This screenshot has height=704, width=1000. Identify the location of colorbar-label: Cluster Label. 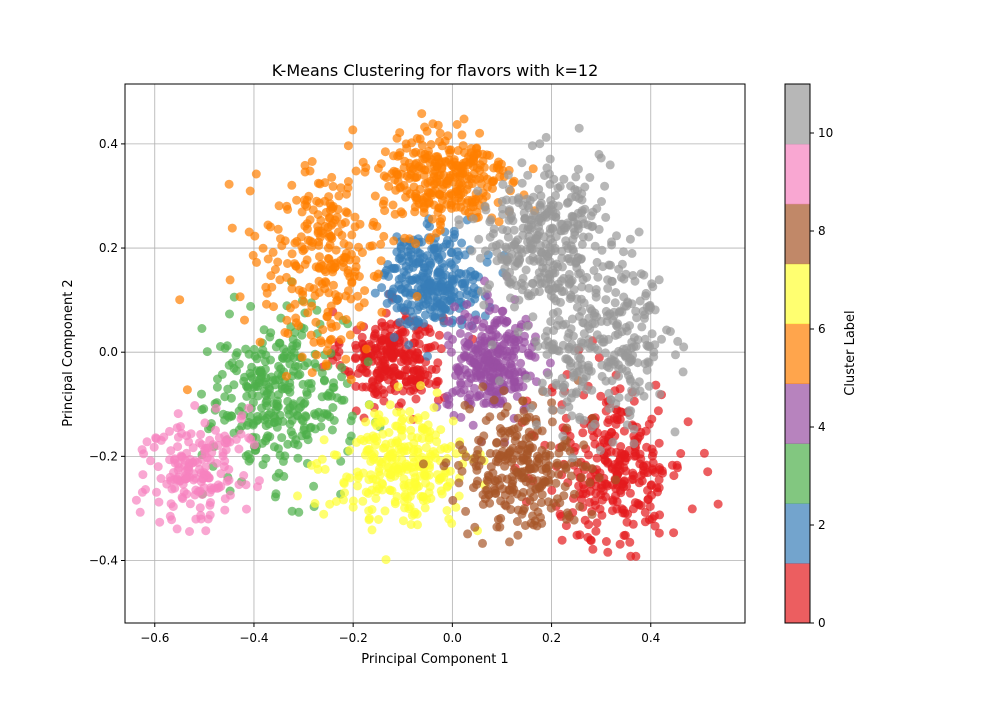
(850, 352).